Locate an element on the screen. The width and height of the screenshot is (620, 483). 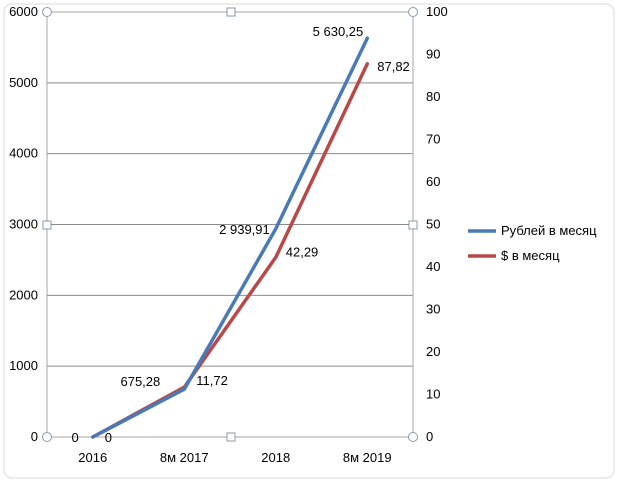
right-axis-tick-label: 20 is located at coordinates (433, 351).